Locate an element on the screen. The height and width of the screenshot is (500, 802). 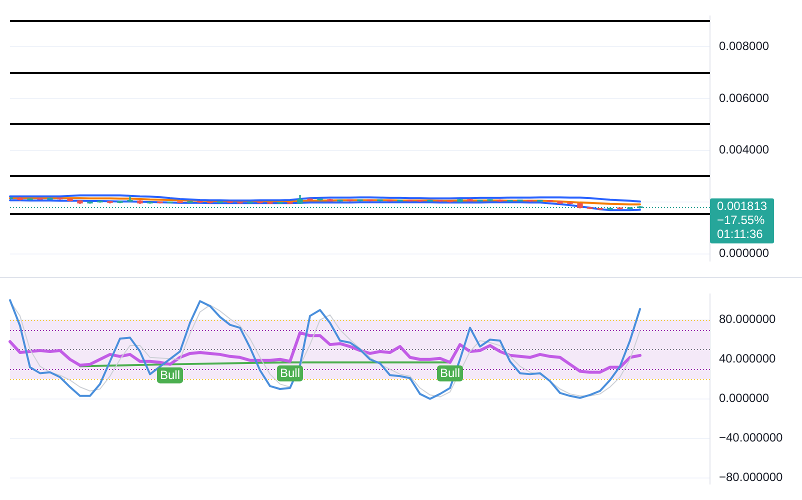
y-tick-label: 40.000000 is located at coordinates (747, 359).